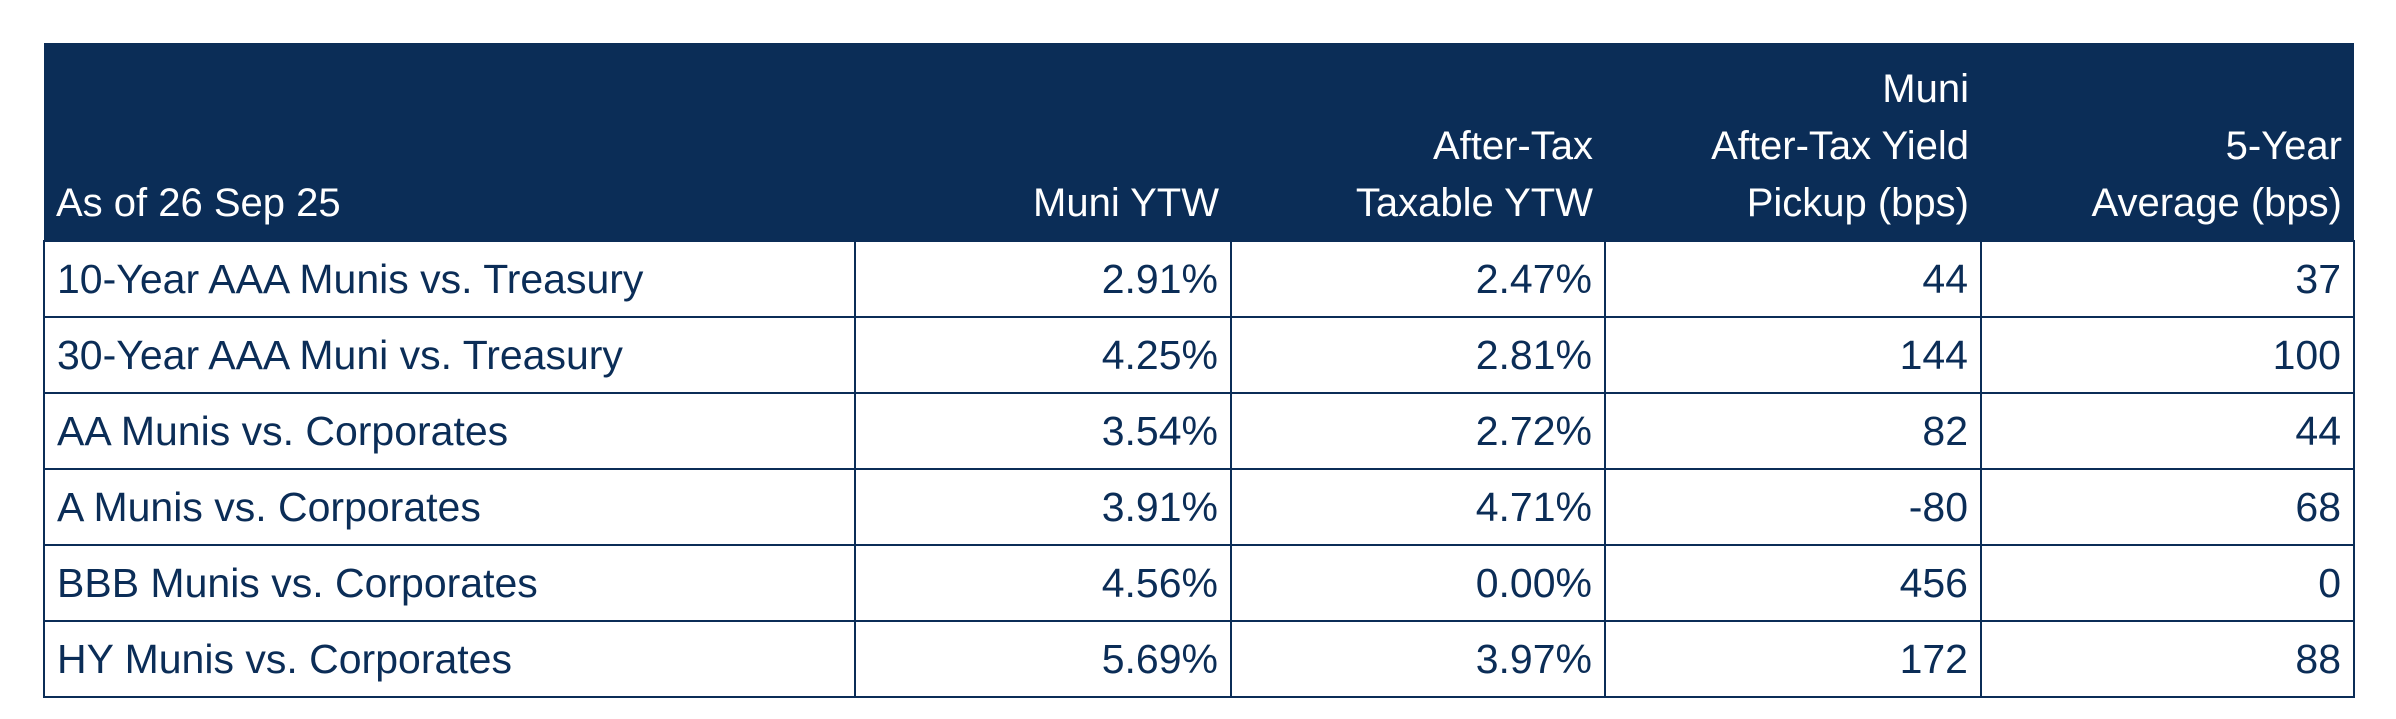 The image size is (2396, 719). I want to click on header-text: Pickup (bps), so click(1857, 203).